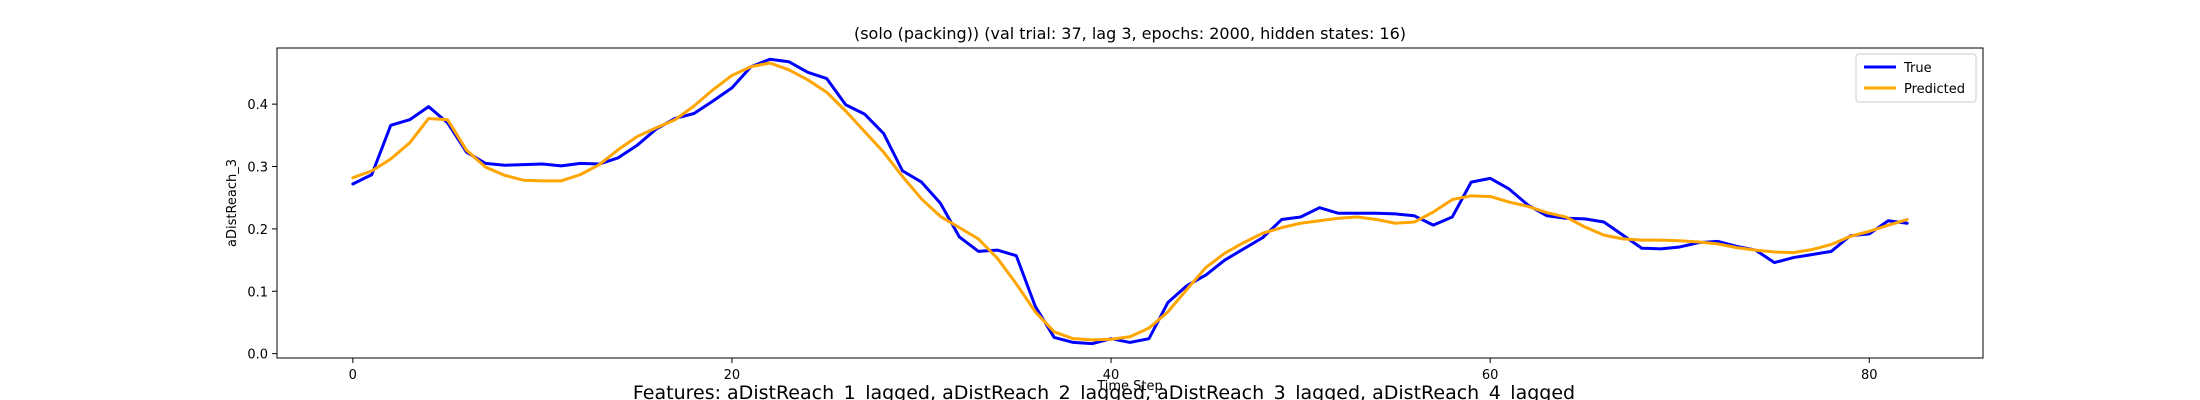 This screenshot has width=2200, height=400. What do you see at coordinates (257, 168) in the screenshot?
I see `y-tick-label: 0.3` at bounding box center [257, 168].